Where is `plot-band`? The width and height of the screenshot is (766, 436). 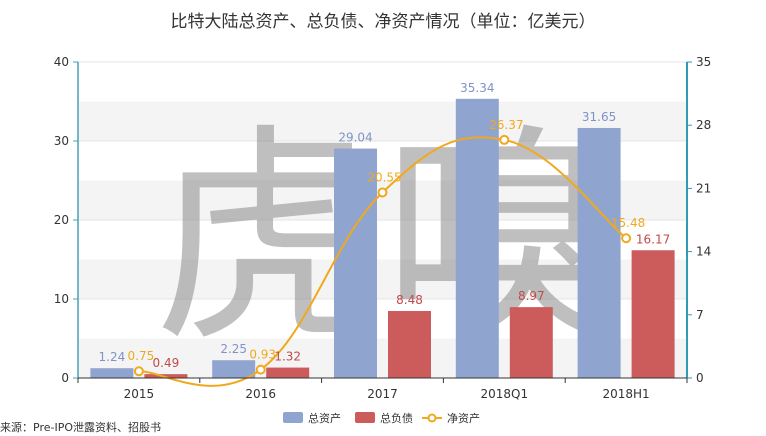 plot-band is located at coordinates (382, 82).